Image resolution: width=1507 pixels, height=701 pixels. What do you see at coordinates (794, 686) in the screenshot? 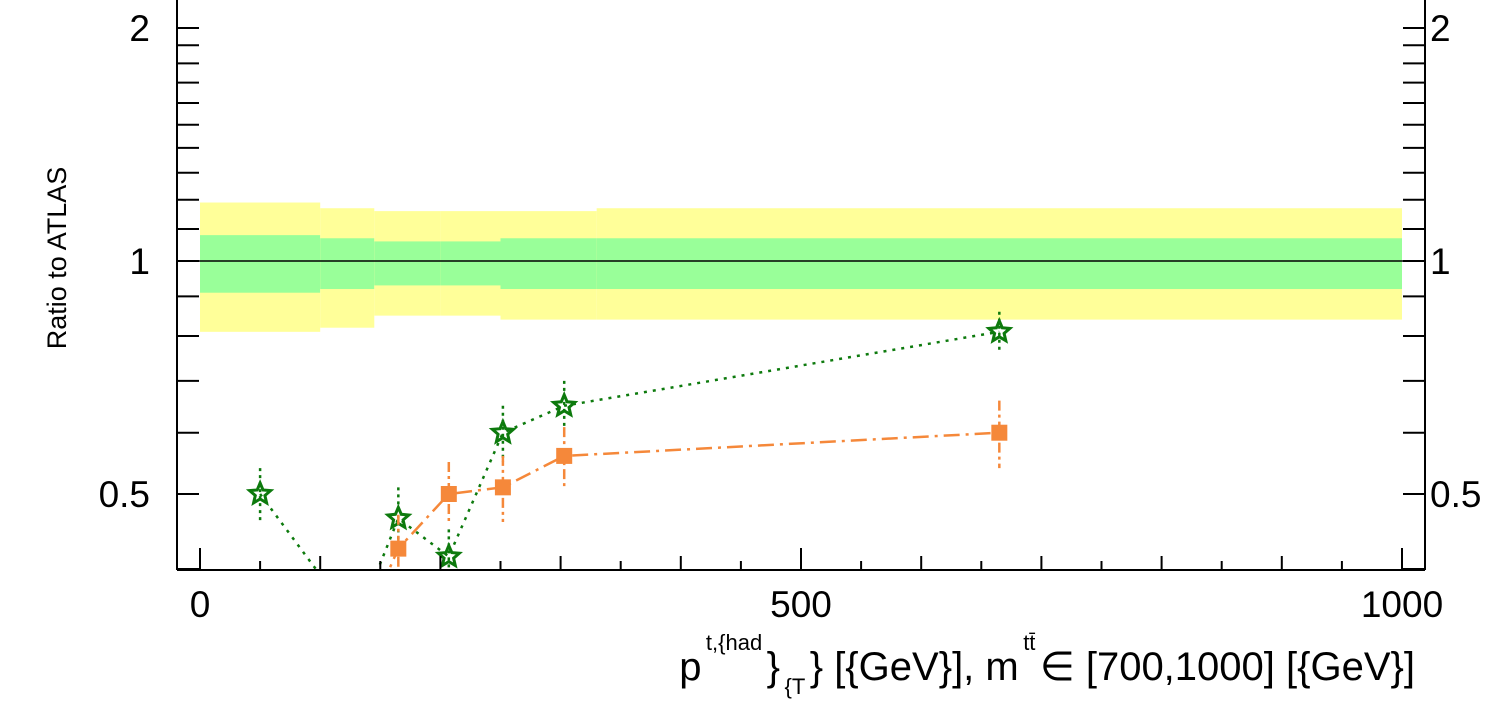
I see `x-label-p-sub2: {T` at bounding box center [794, 686].